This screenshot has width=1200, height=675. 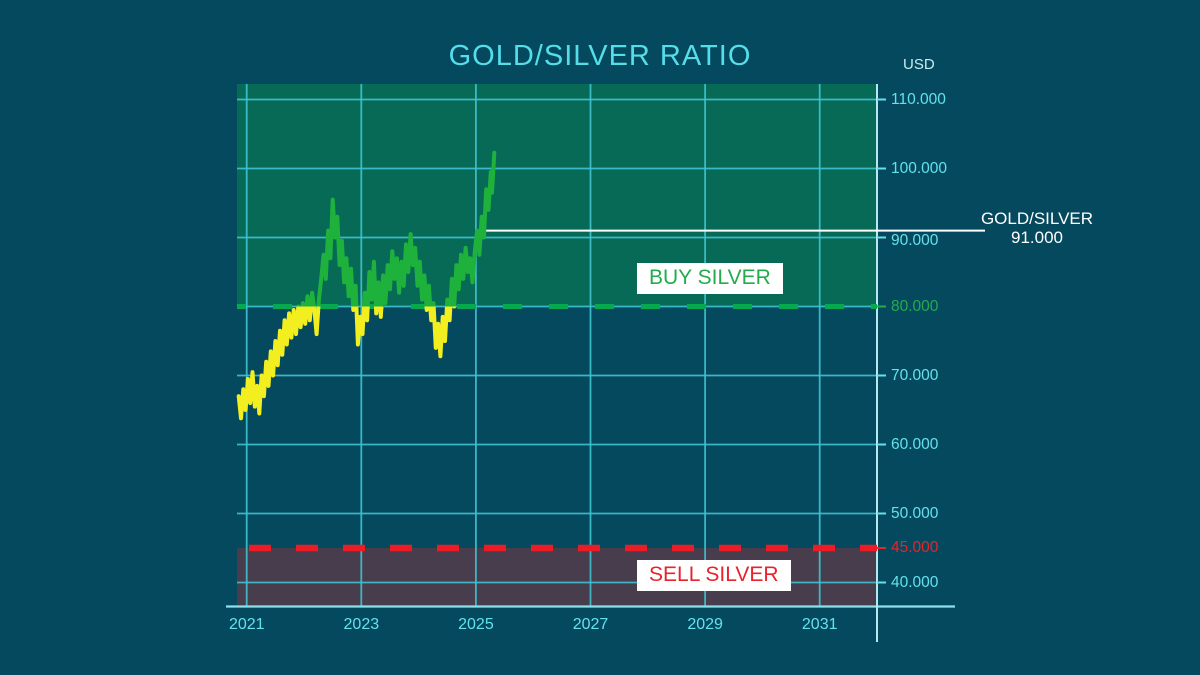 I want to click on y-axis-label: 90.000, so click(x=915, y=240).